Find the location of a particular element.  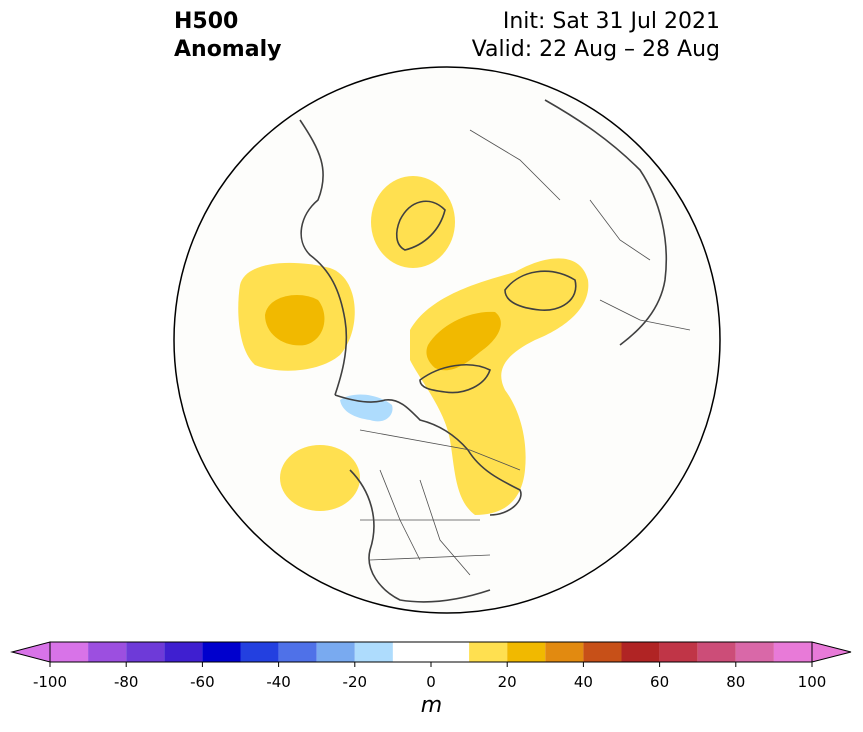

valid-range: Valid: 22 Aug – 28 Aug is located at coordinates (595, 49).